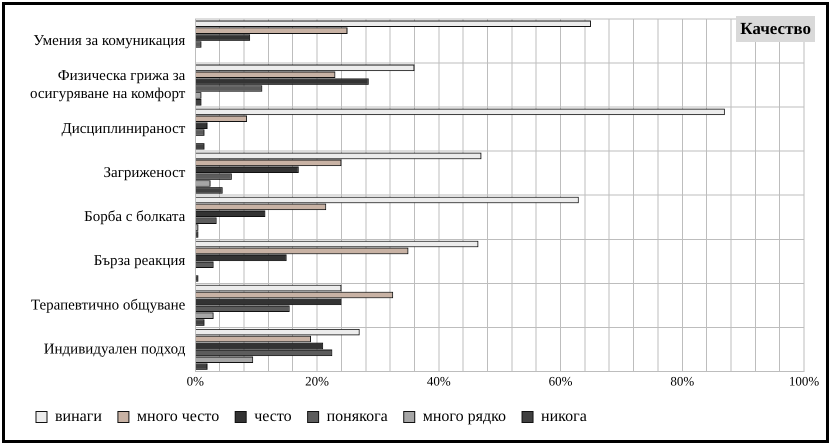 The width and height of the screenshot is (829, 443). Describe the element at coordinates (804, 381) in the screenshot. I see `x-tick-label: 100%` at that location.